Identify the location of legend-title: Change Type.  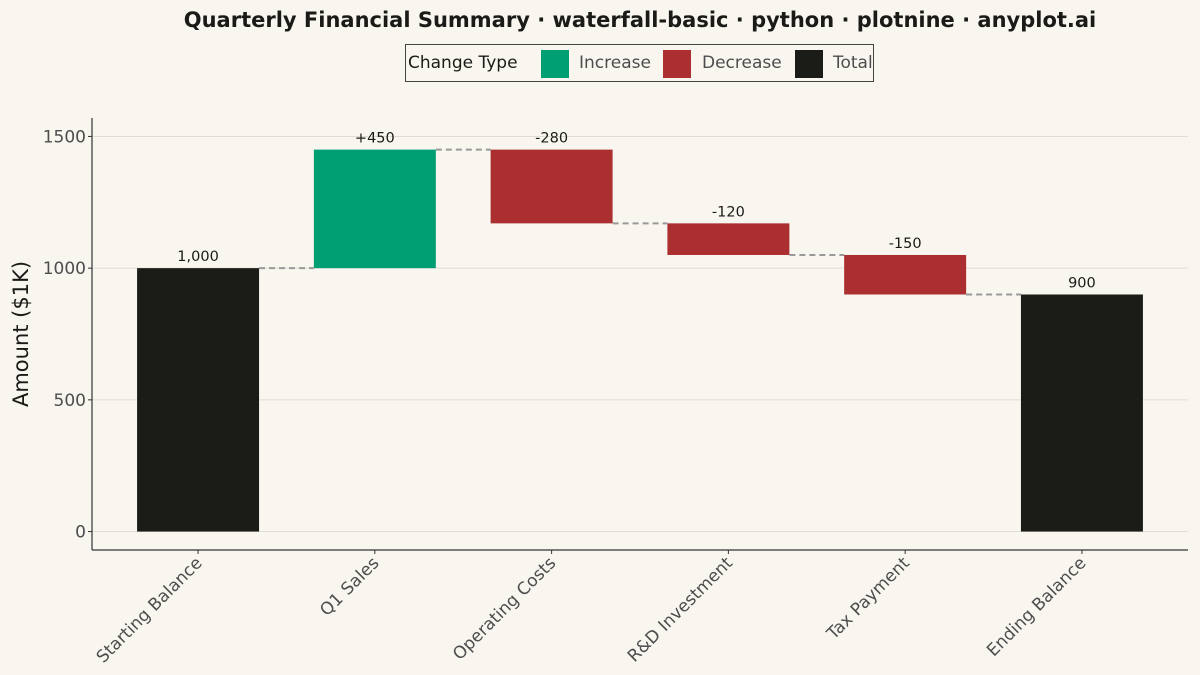
(463, 63).